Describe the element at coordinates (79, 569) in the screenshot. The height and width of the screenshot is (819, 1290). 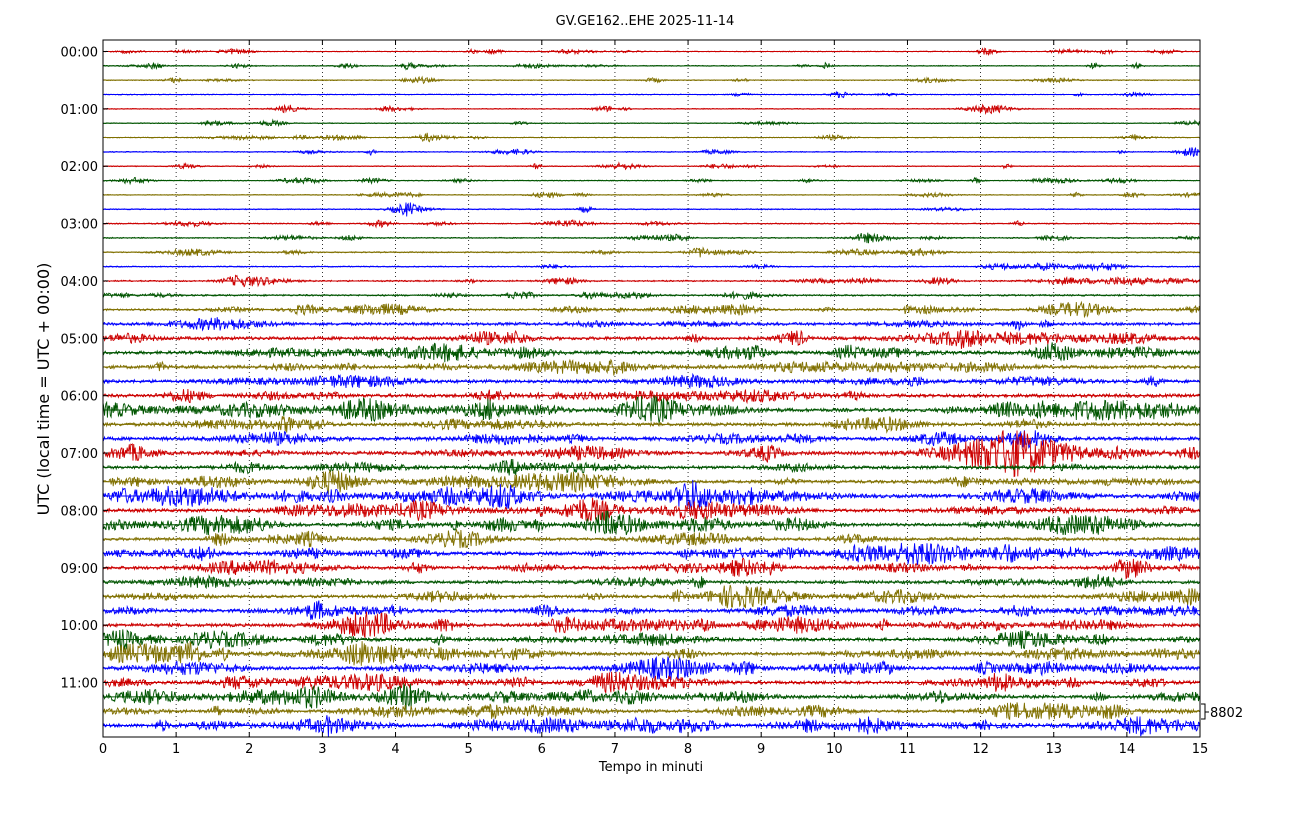
I see `y-tick-label: 09:00` at that location.